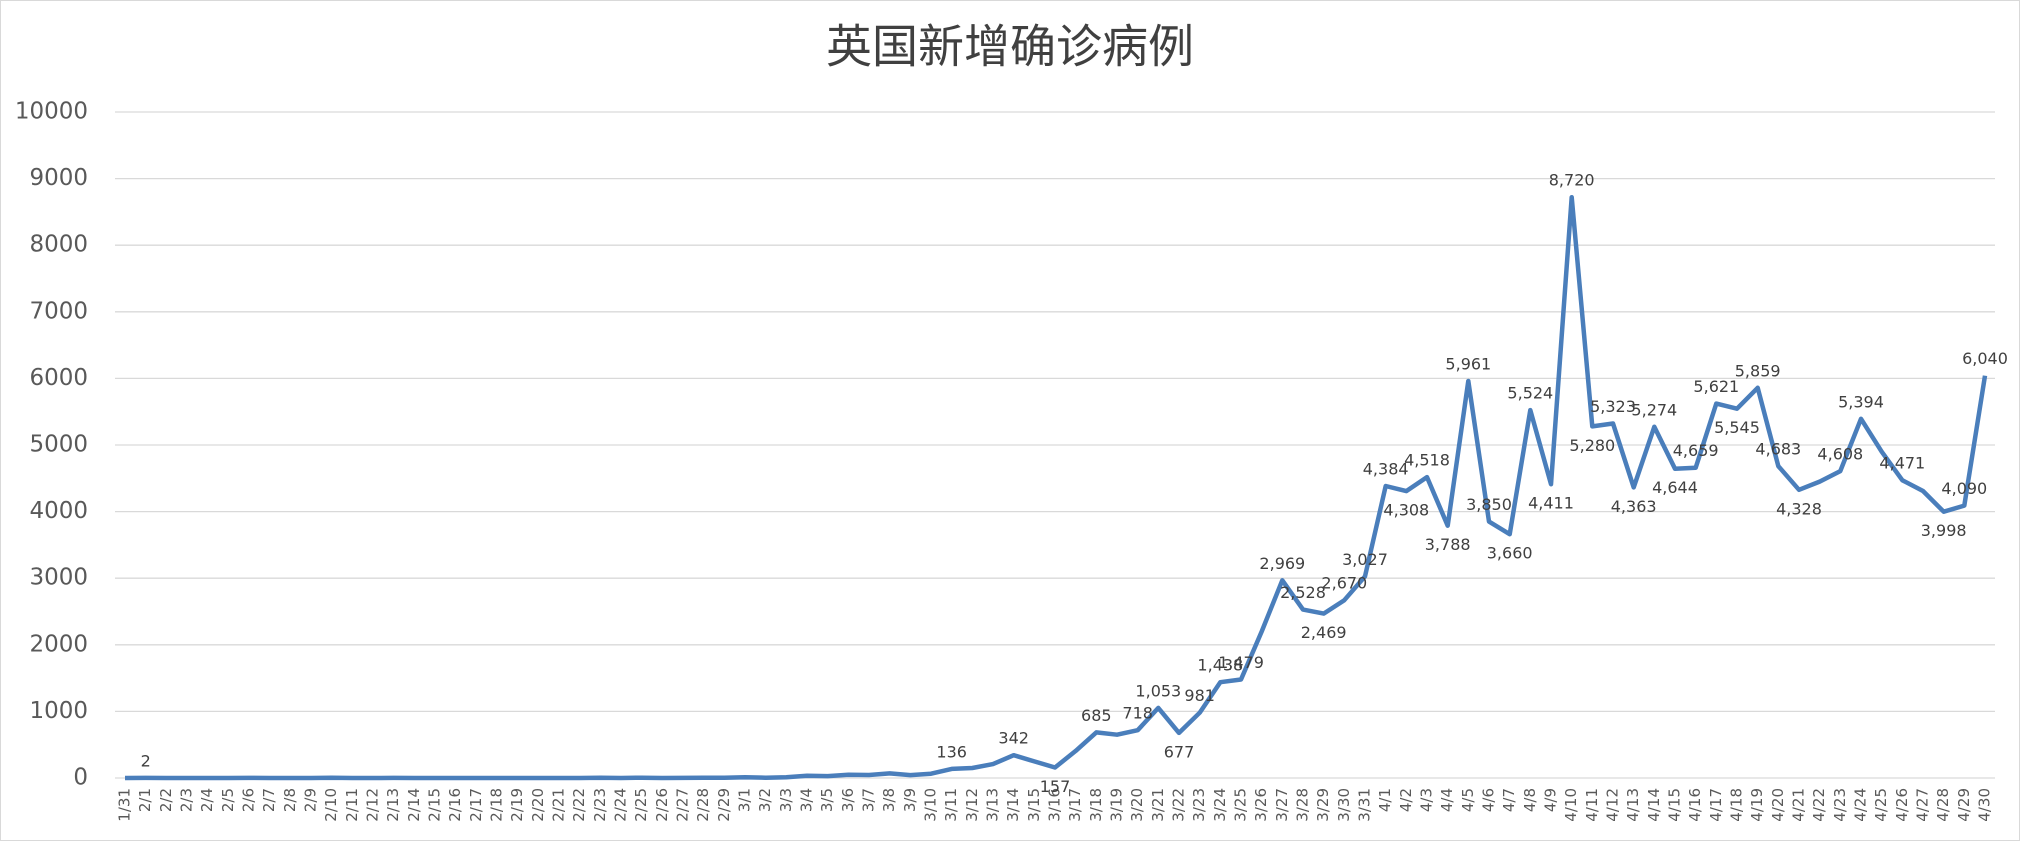 This screenshot has width=2020, height=841. Describe the element at coordinates (1737, 427) in the screenshot. I see `data-label: 5,545` at that location.